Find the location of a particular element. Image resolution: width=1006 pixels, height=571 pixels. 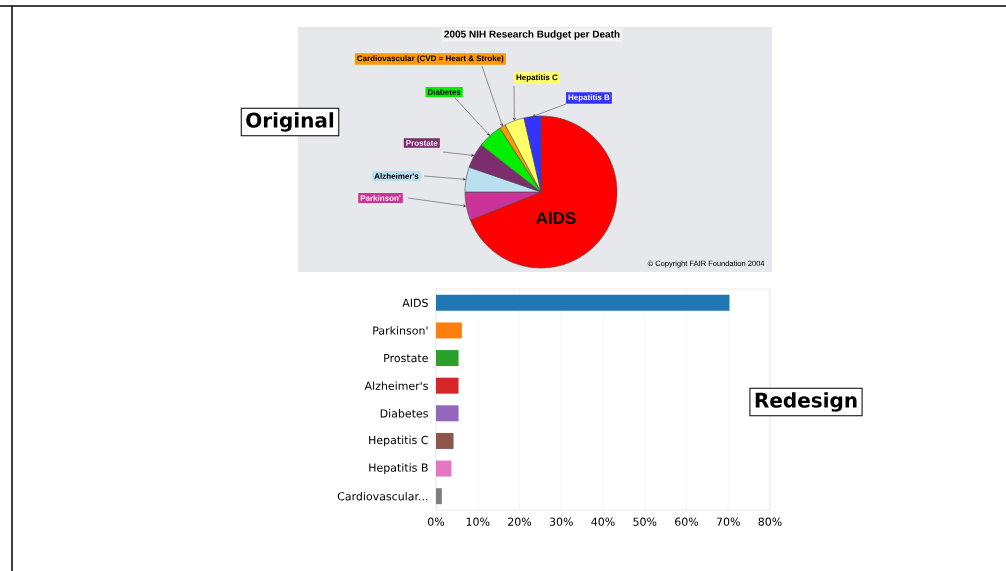

slice-label: Diabetes is located at coordinates (444, 92).